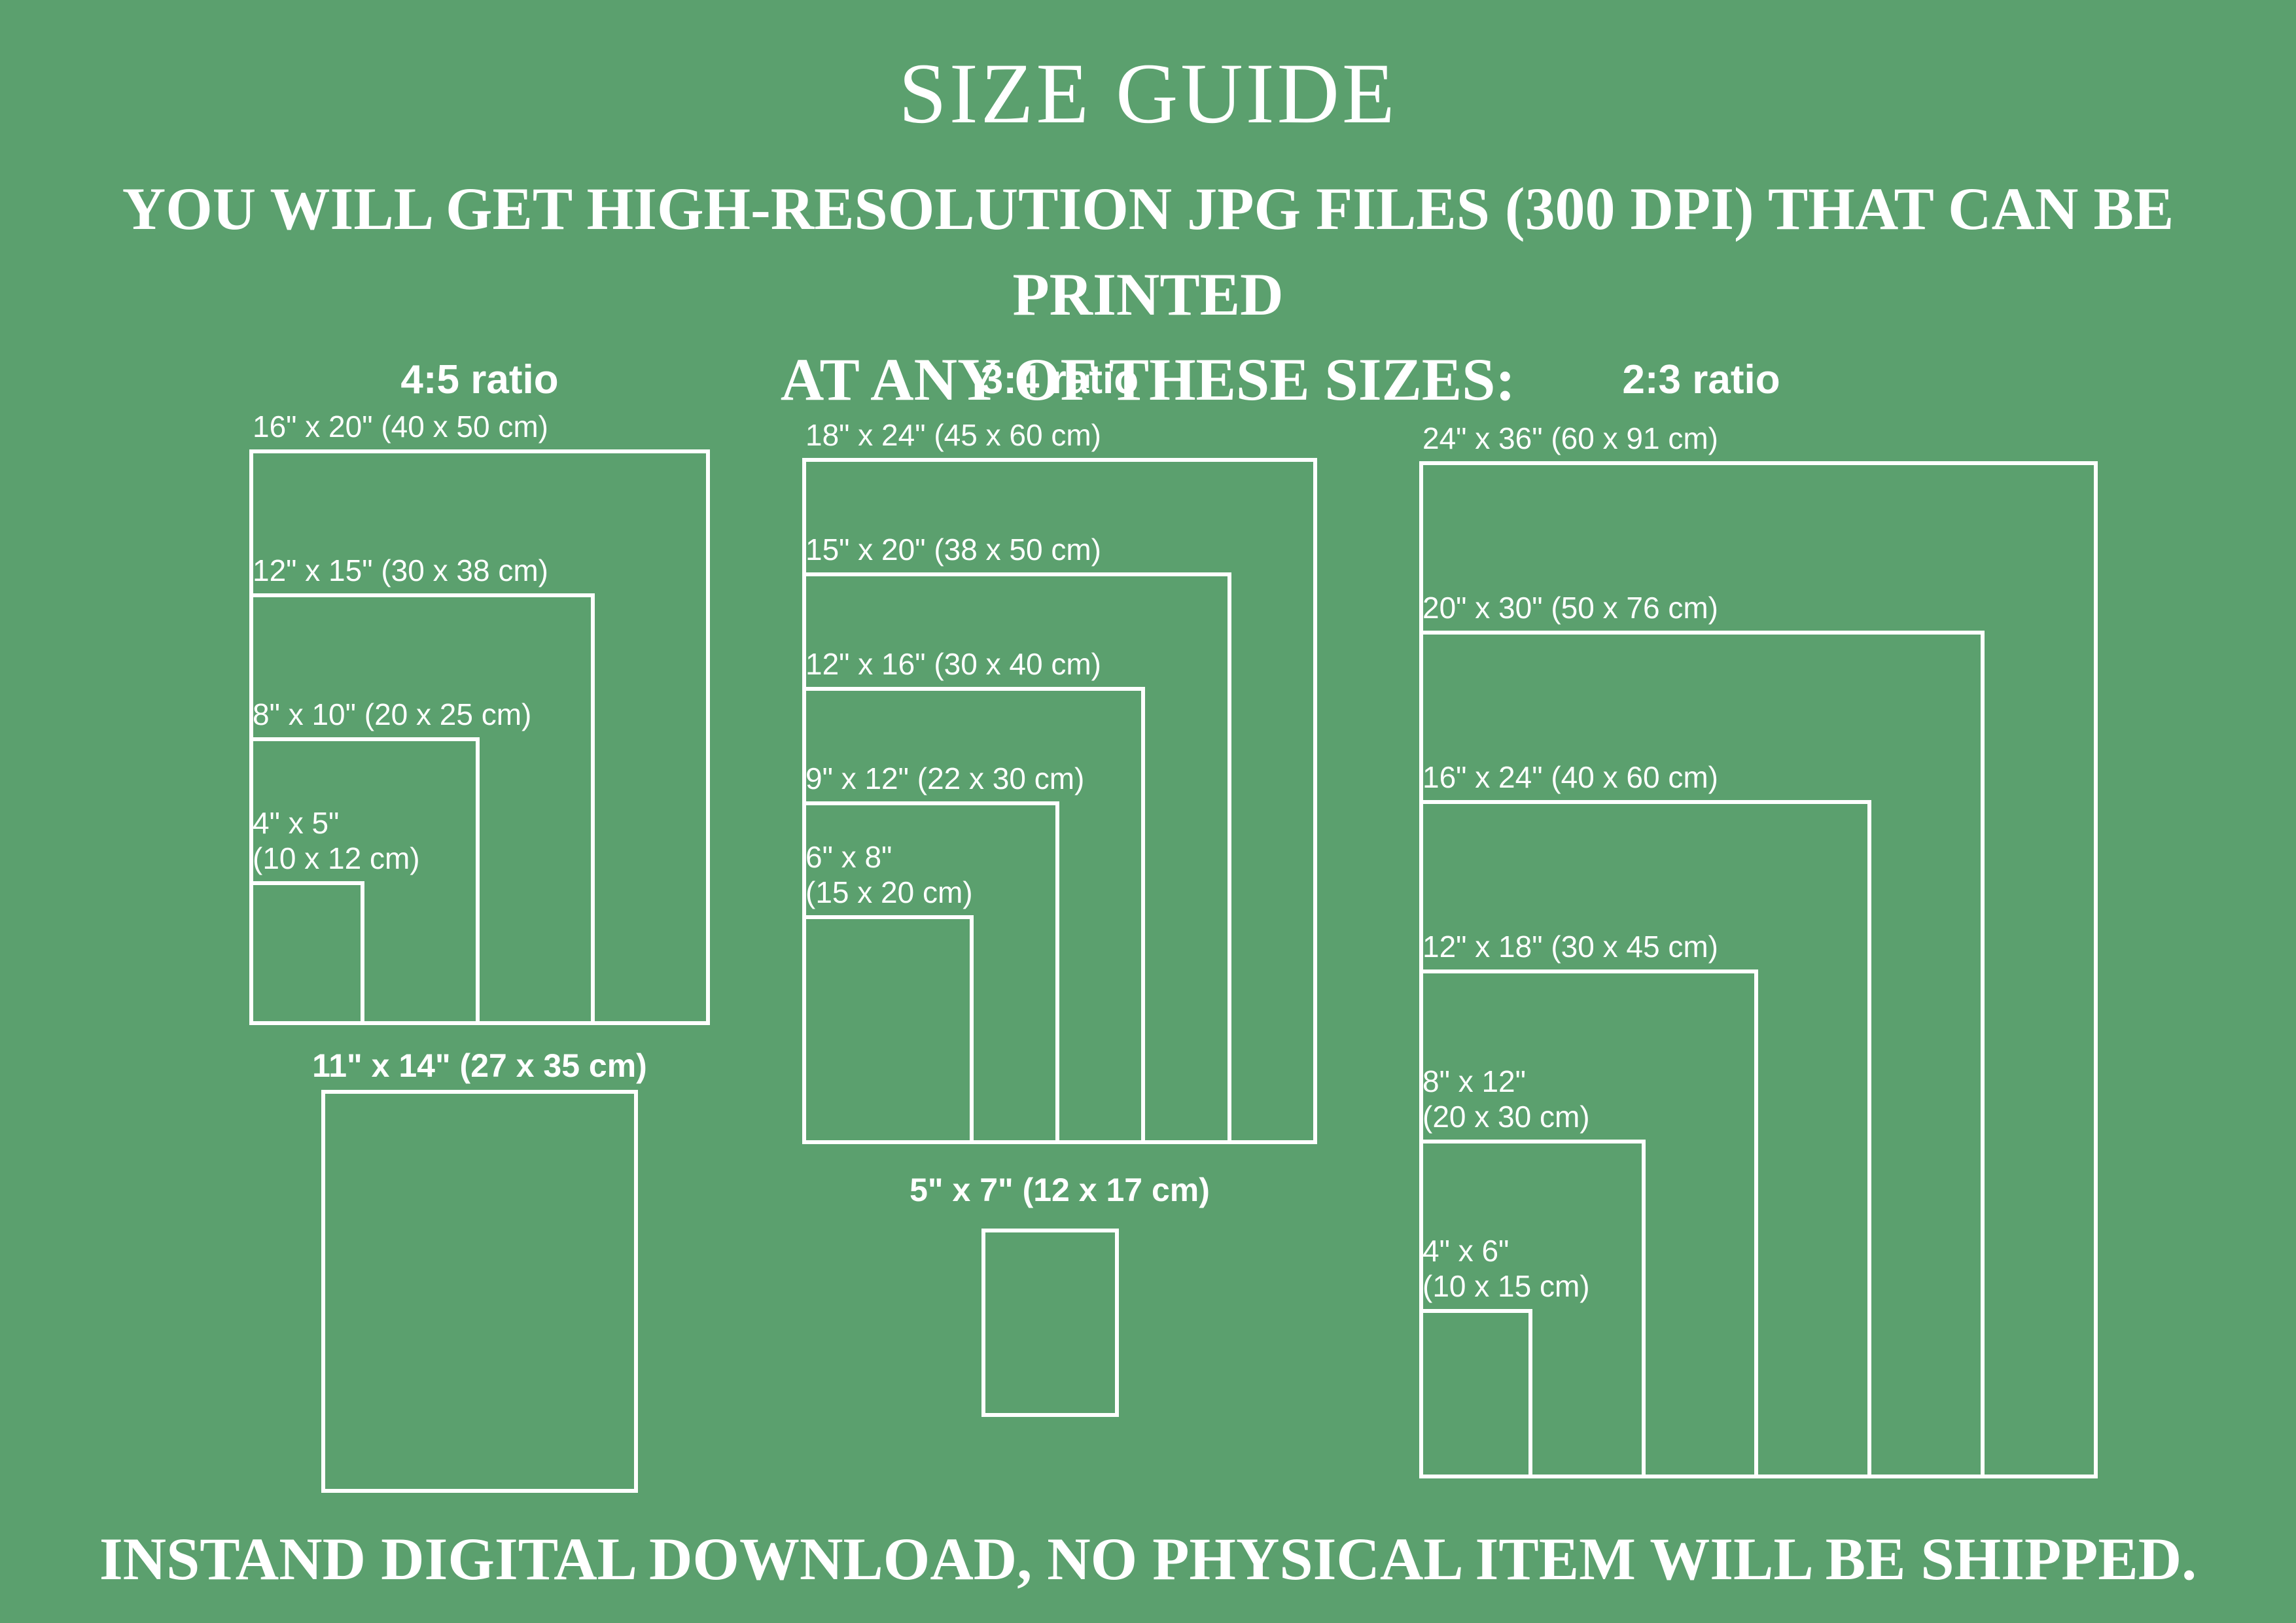 Image resolution: width=2296 pixels, height=1623 pixels. I want to click on ratio-header-3-4: 3:4 ratio, so click(1059, 379).